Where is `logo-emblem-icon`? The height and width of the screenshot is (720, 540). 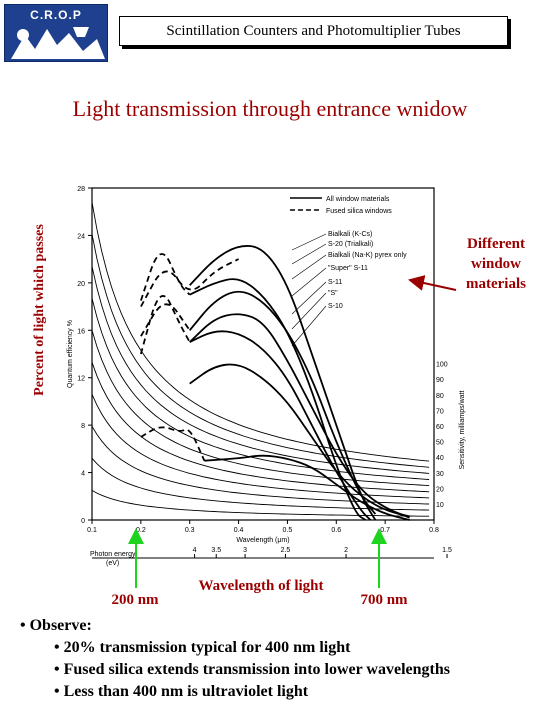 logo-emblem-icon is located at coordinates (58, 43).